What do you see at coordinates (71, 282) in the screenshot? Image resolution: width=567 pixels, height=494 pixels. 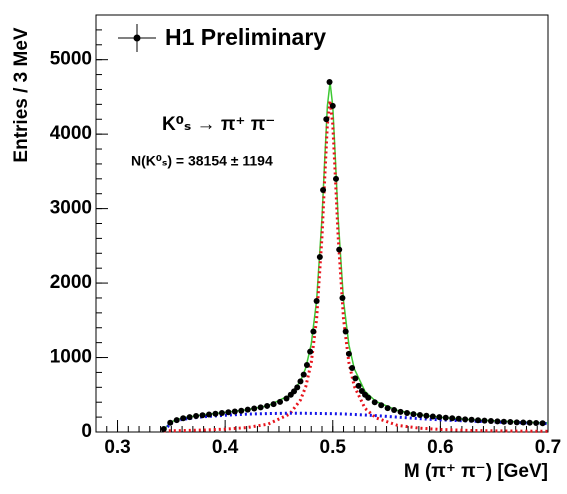 I see `y-tick-label: 2000` at bounding box center [71, 282].